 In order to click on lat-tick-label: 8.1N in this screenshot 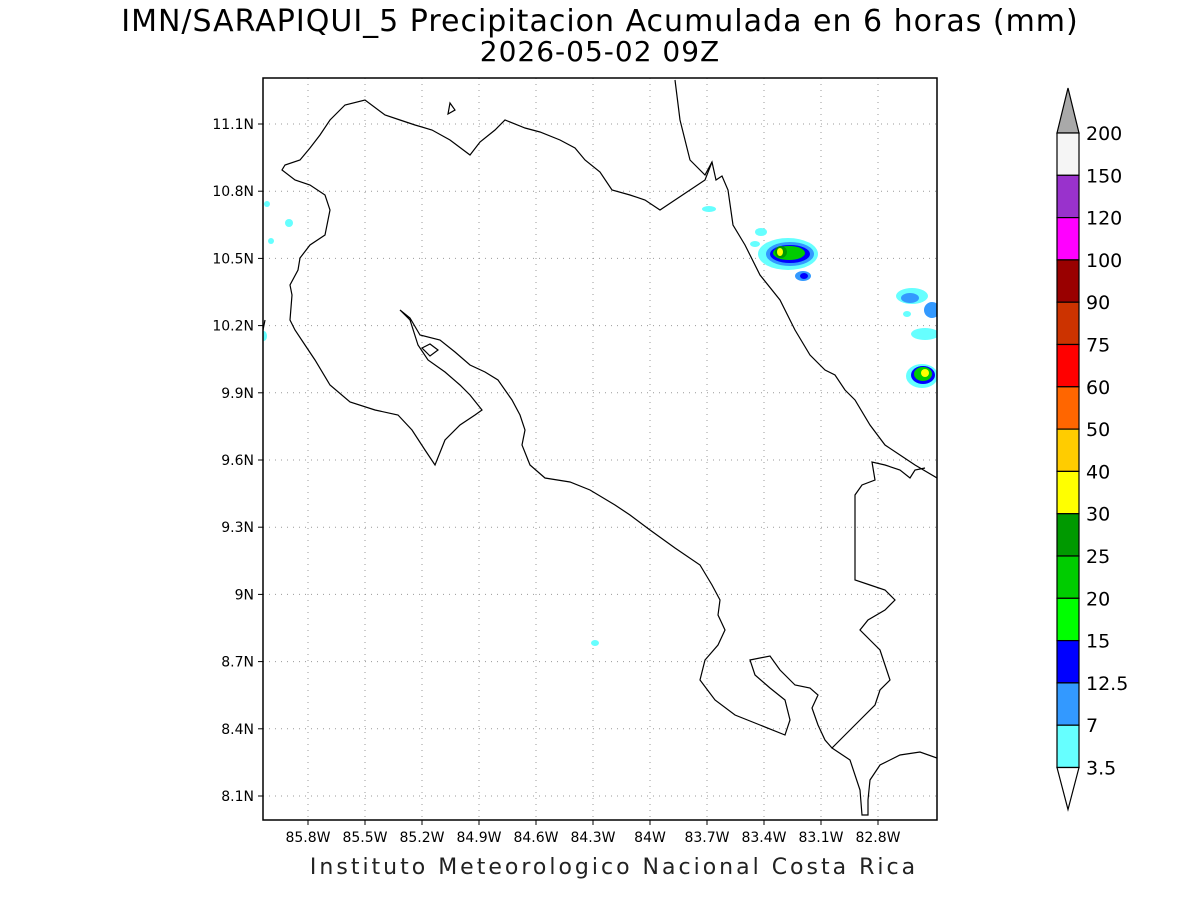, I will do `click(237, 797)`.